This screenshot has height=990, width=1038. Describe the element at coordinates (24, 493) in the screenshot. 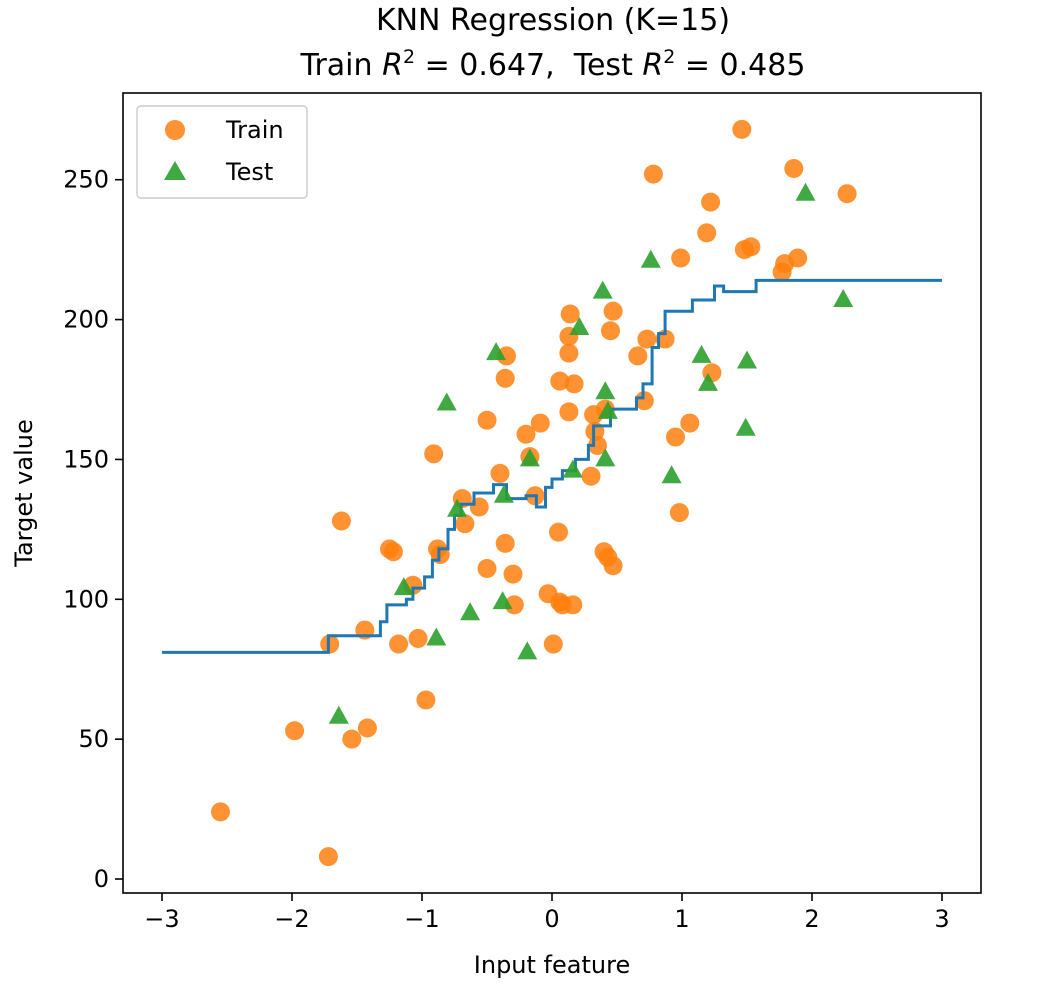

I see `y-axis-label: Target value` at that location.